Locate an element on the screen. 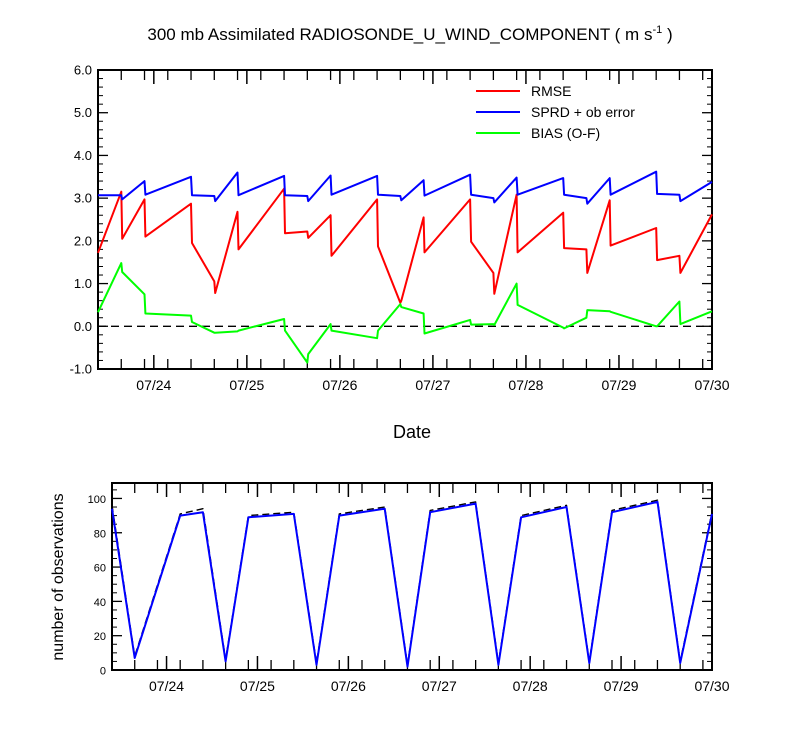  y-tick-label: 40 is located at coordinates (100, 603).